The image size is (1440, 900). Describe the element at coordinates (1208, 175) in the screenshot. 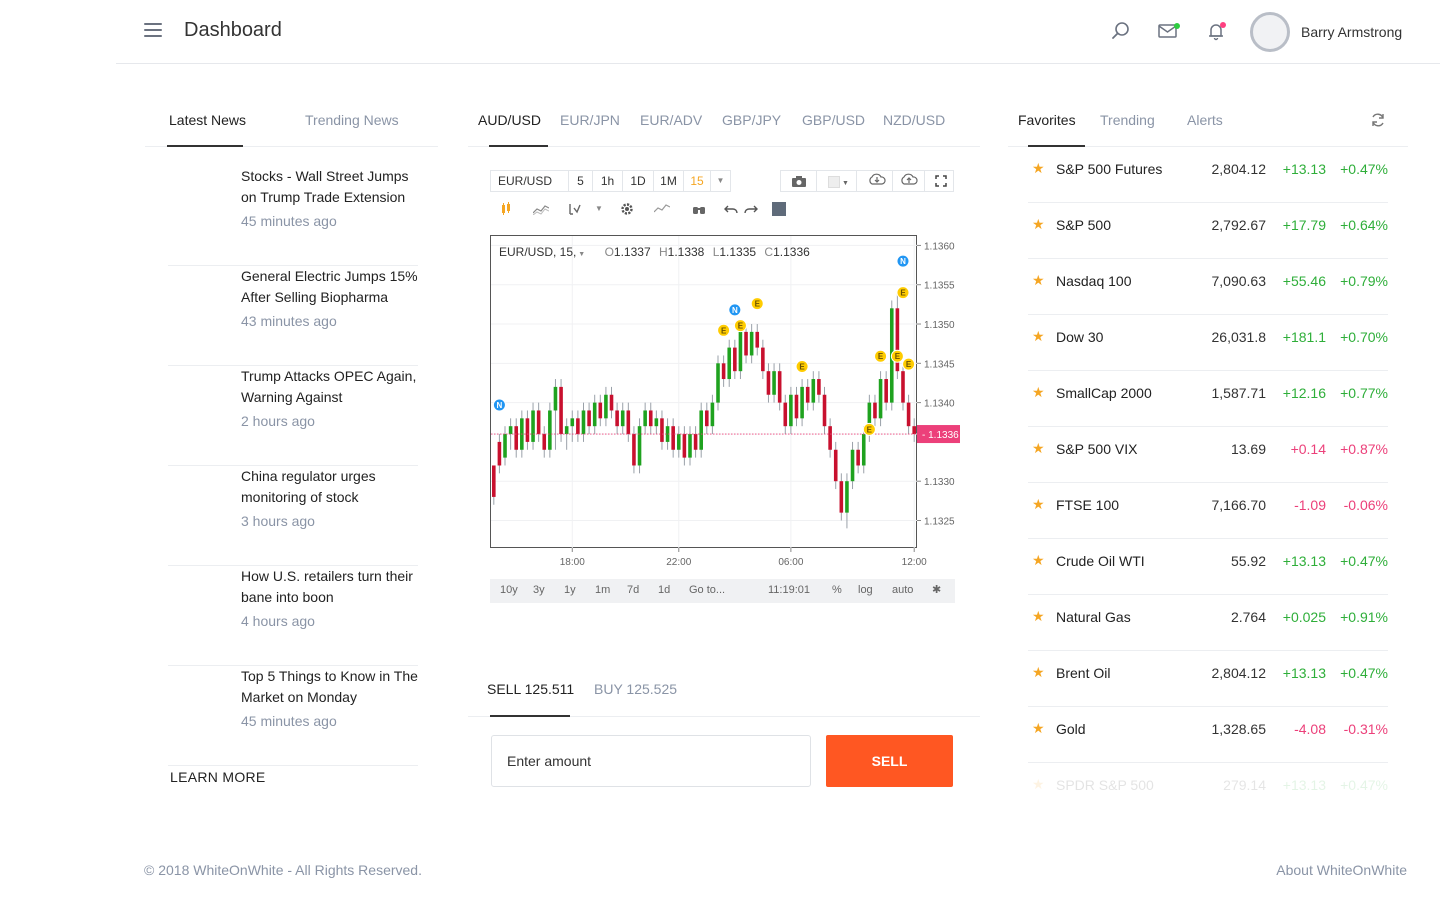

I see `market-row: ★ S&P 500 Futures 2,804.12 +13.13 +0.47%` at that location.